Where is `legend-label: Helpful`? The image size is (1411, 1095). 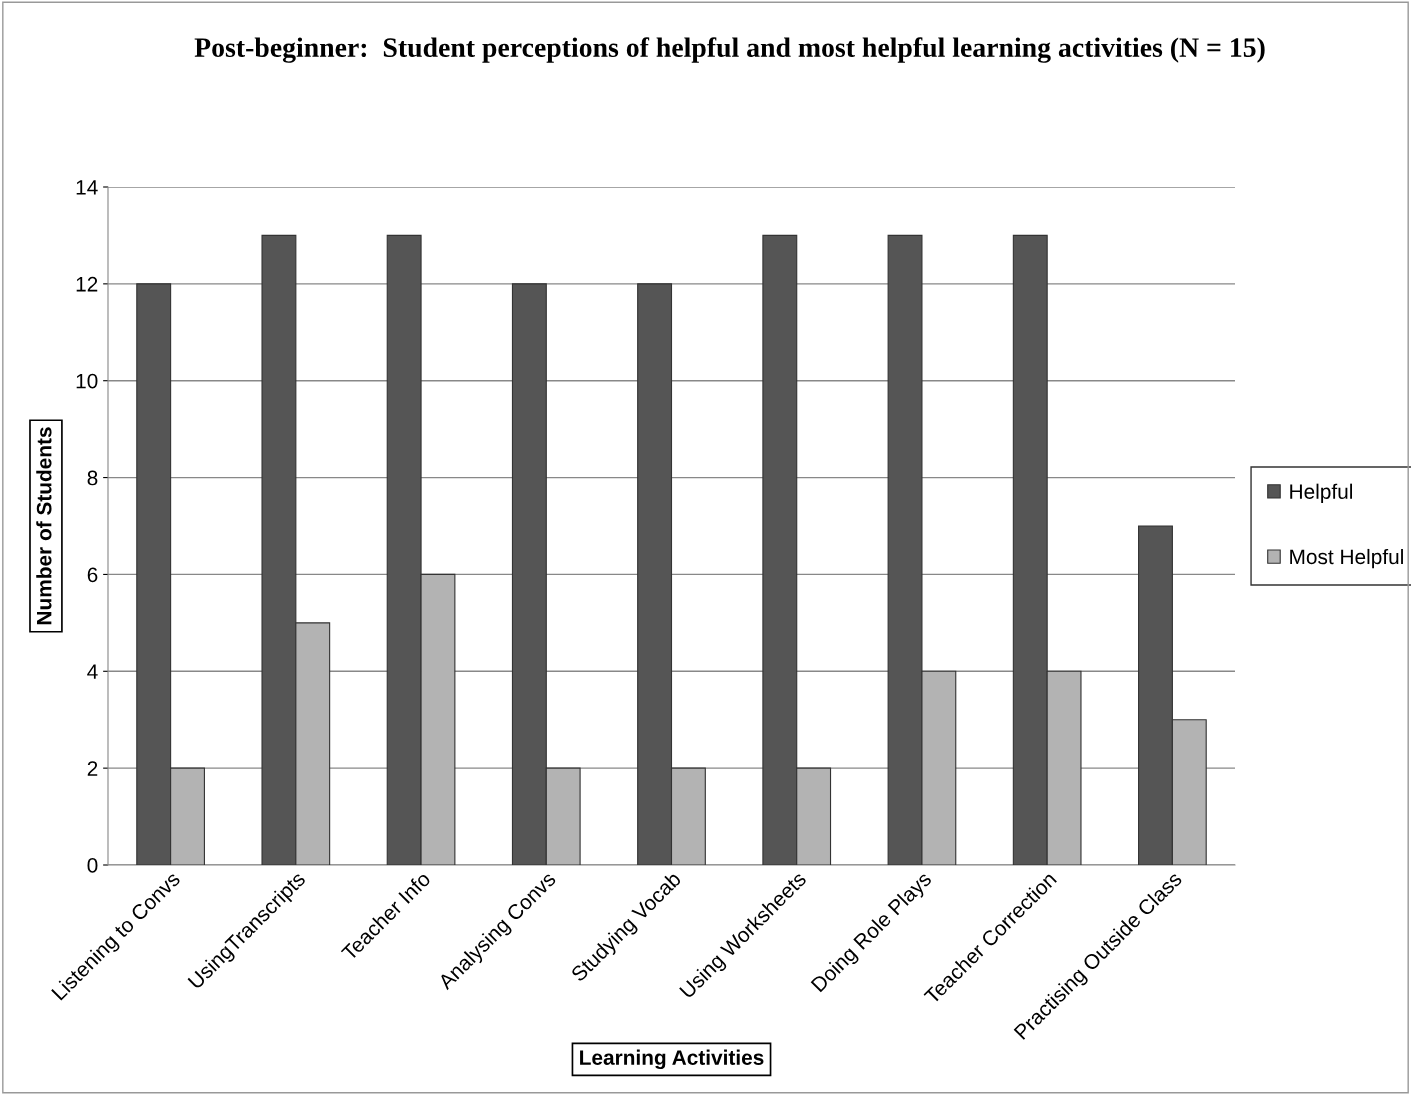
legend-label: Helpful is located at coordinates (1321, 493).